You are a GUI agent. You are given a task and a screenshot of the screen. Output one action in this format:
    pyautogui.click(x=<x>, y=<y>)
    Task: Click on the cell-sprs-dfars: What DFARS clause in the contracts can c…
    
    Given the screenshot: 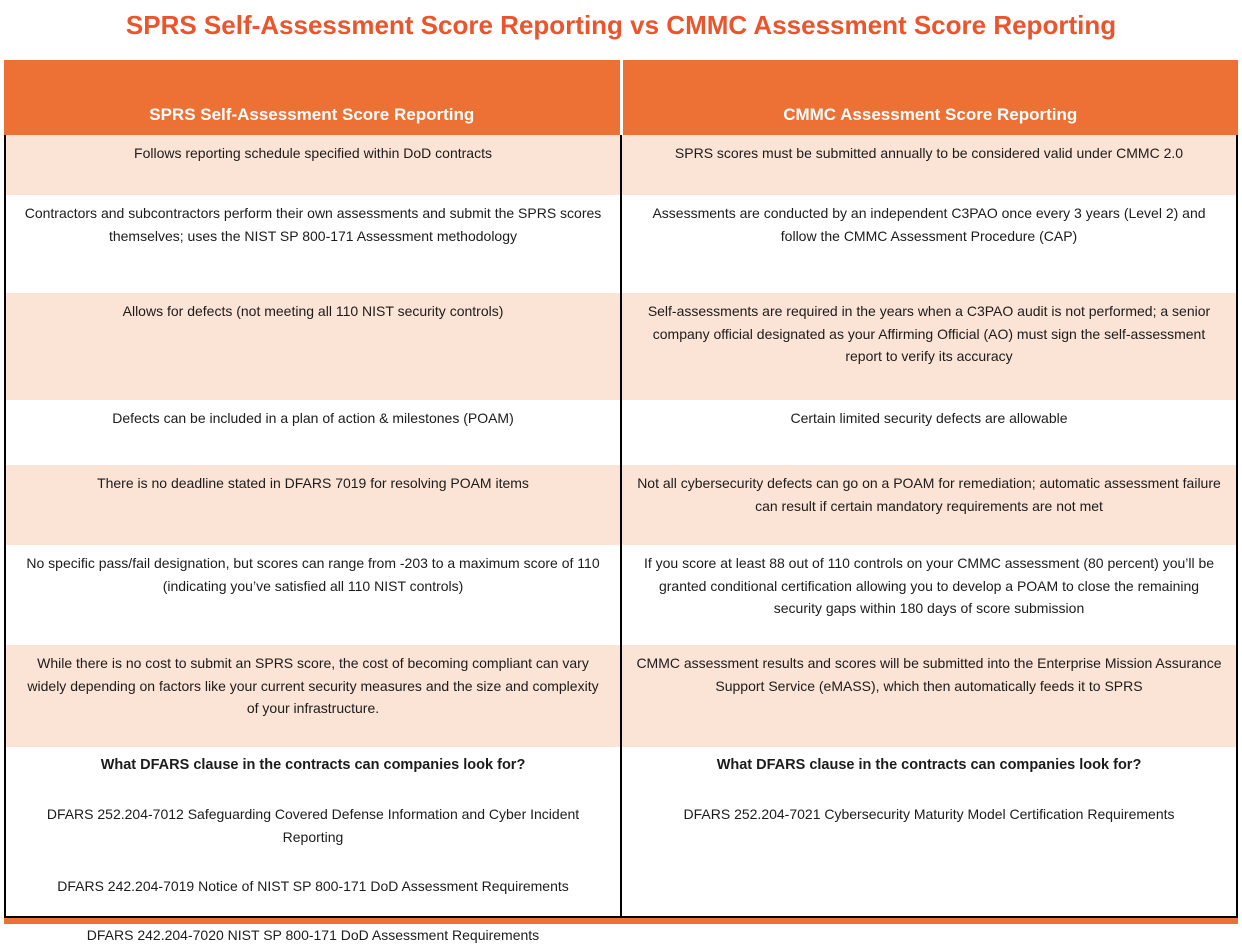 What is the action you would take?
    pyautogui.click(x=314, y=831)
    